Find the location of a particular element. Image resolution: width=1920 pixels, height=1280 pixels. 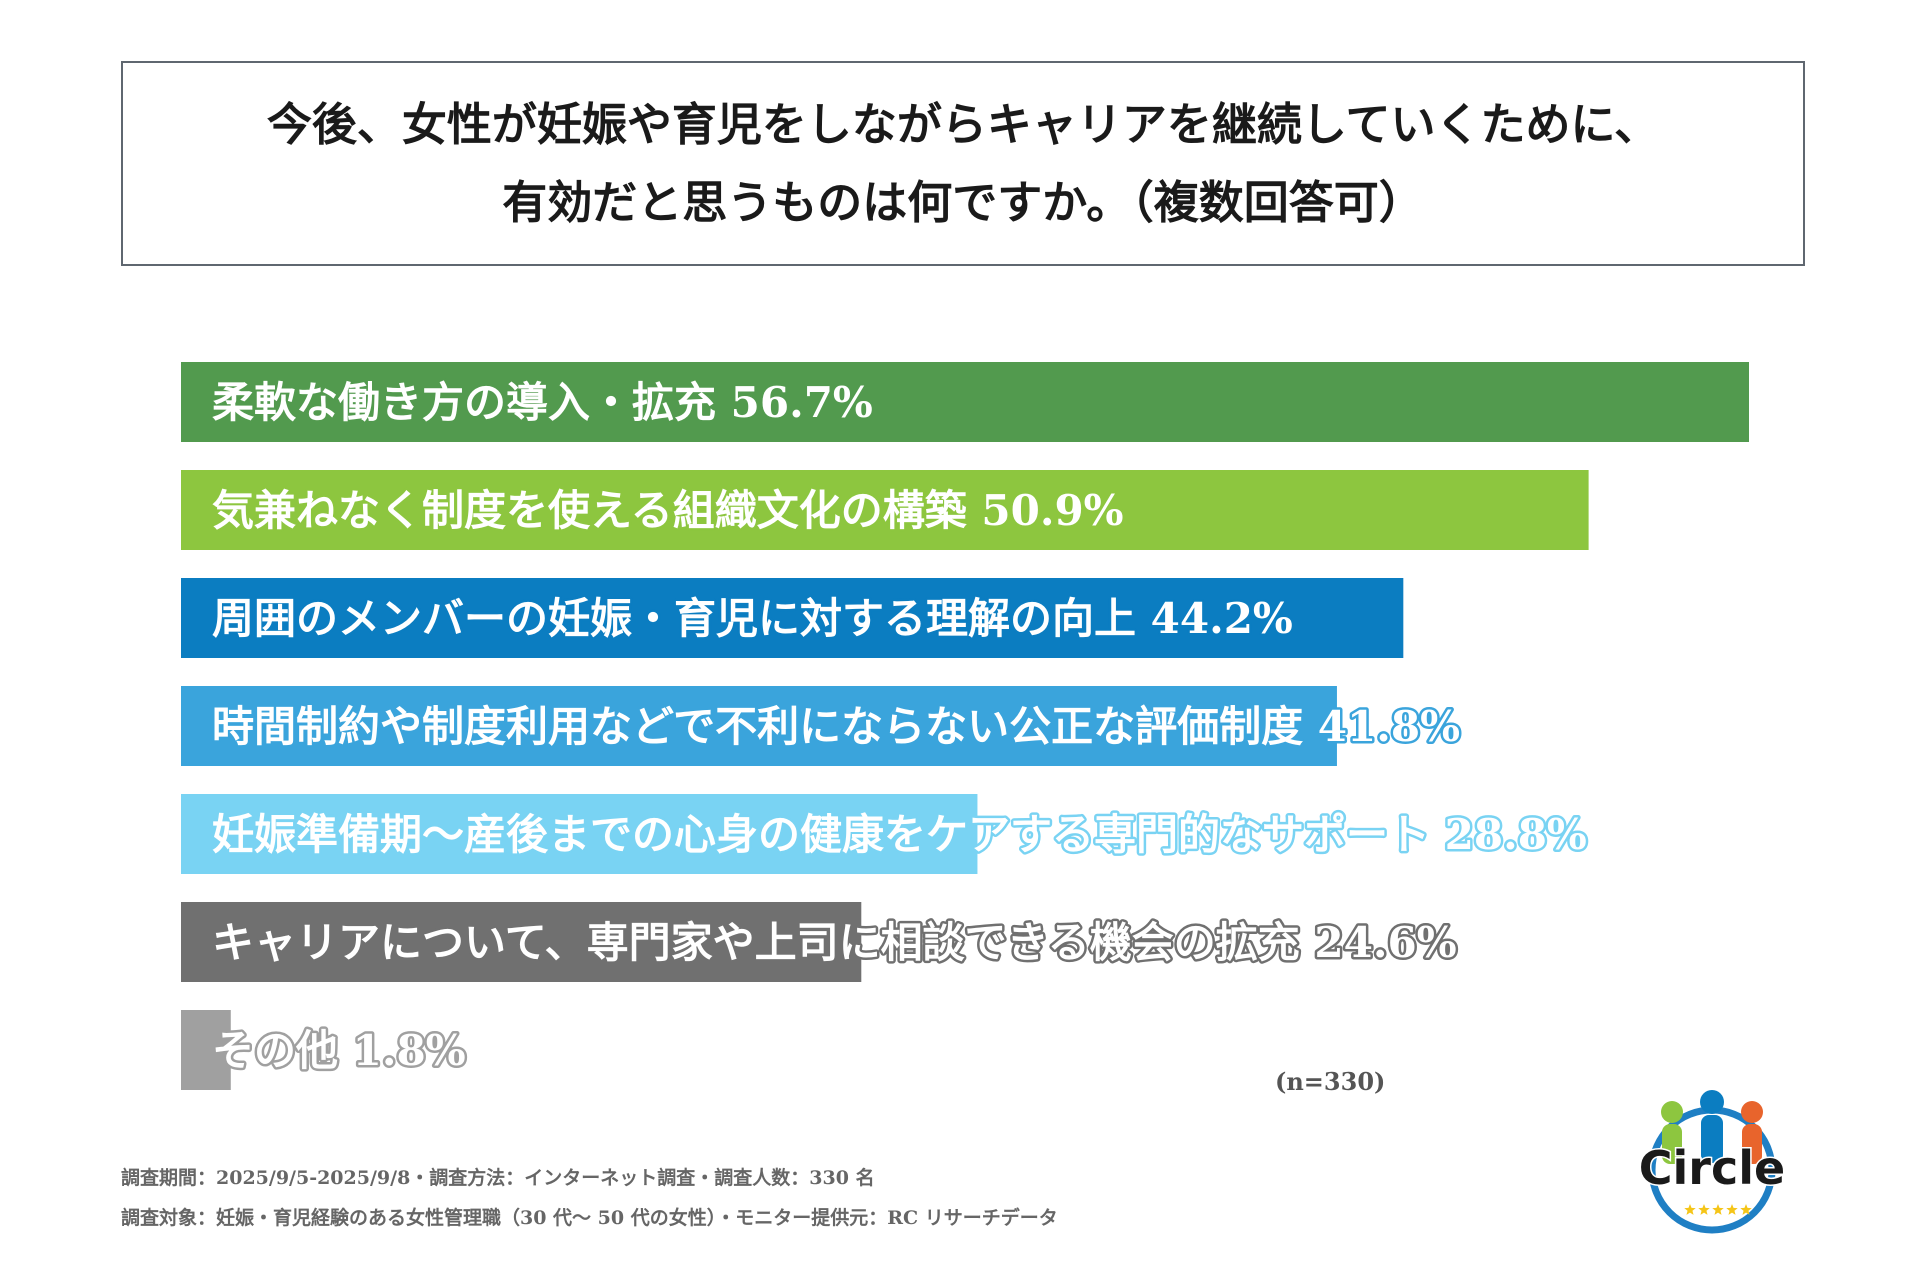

sample-size-label: (n=330) is located at coordinates (1330, 1081).